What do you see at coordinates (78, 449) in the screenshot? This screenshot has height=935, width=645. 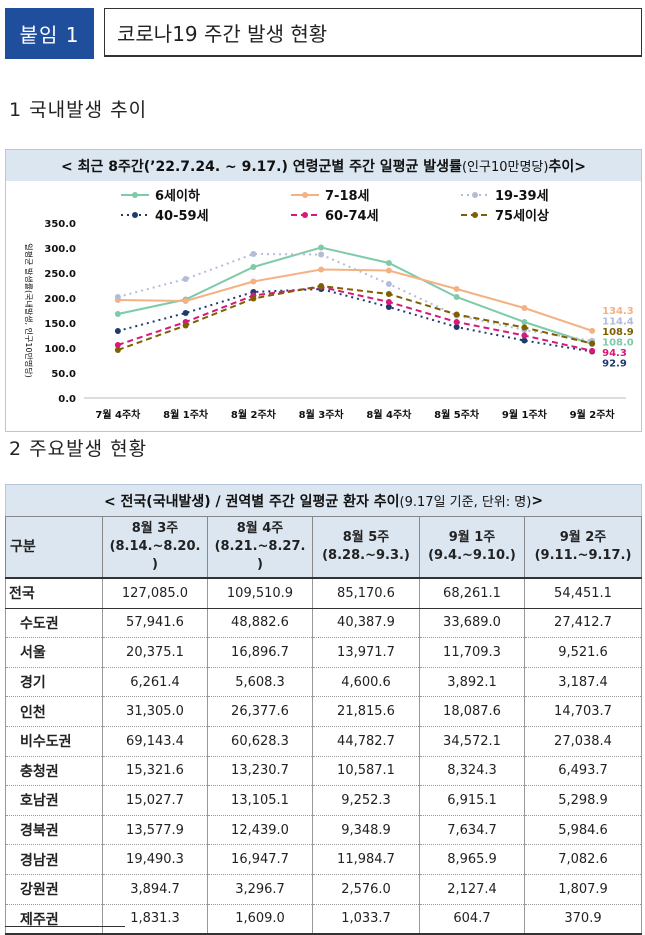 I see `section-2-title: 2 주요발생 현황` at bounding box center [78, 449].